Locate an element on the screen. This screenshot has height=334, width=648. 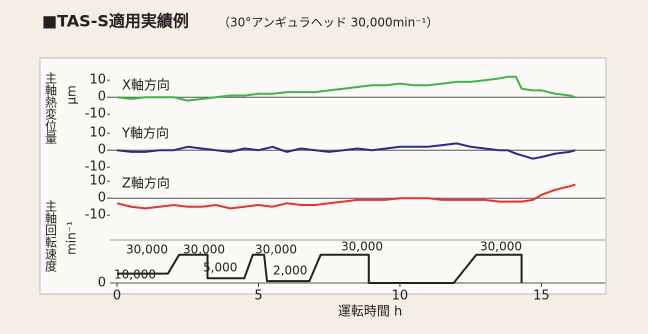
annotation: 10,000 is located at coordinates (135, 275).